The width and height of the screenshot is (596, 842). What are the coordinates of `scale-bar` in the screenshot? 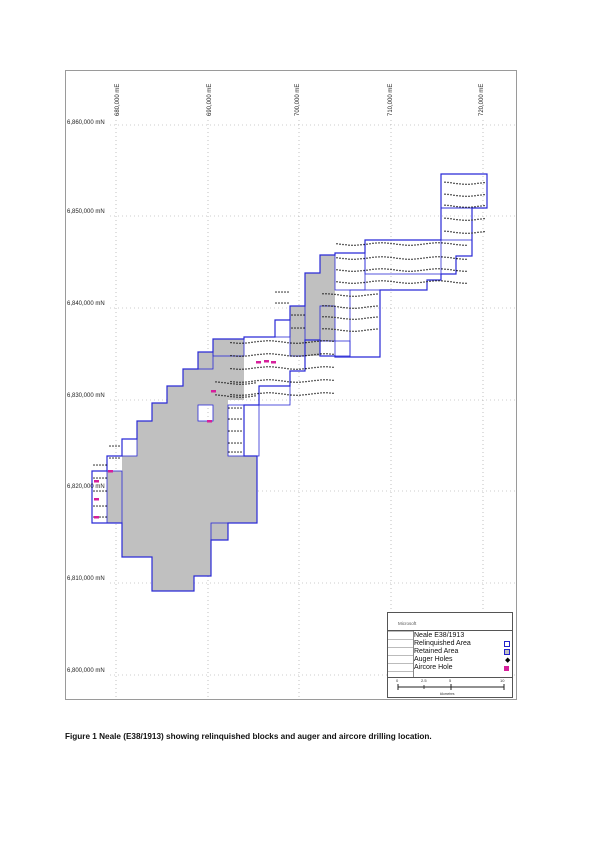 It's located at (451, 687).